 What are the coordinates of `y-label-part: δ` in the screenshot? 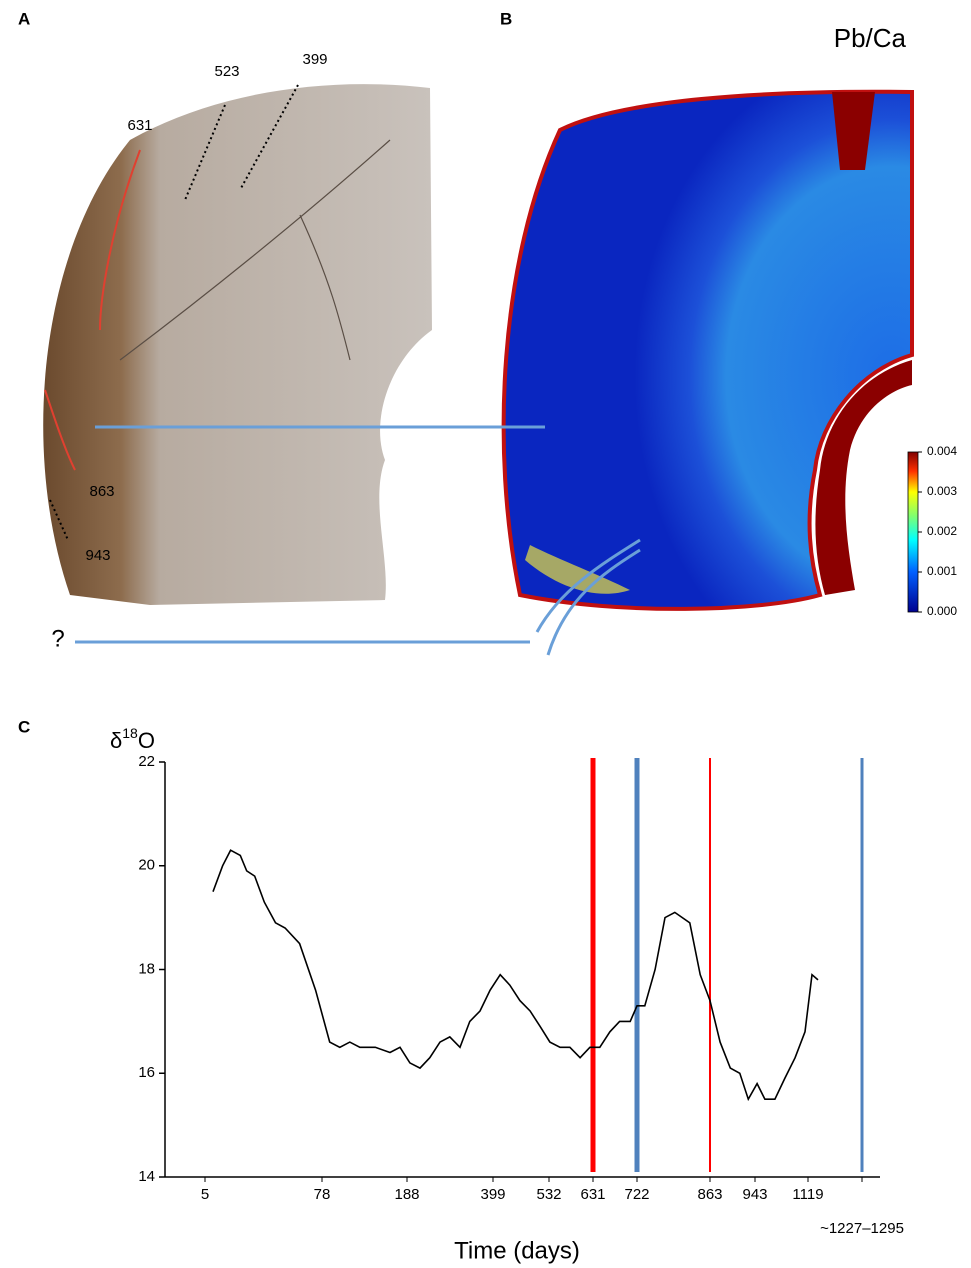 It's located at (116, 740).